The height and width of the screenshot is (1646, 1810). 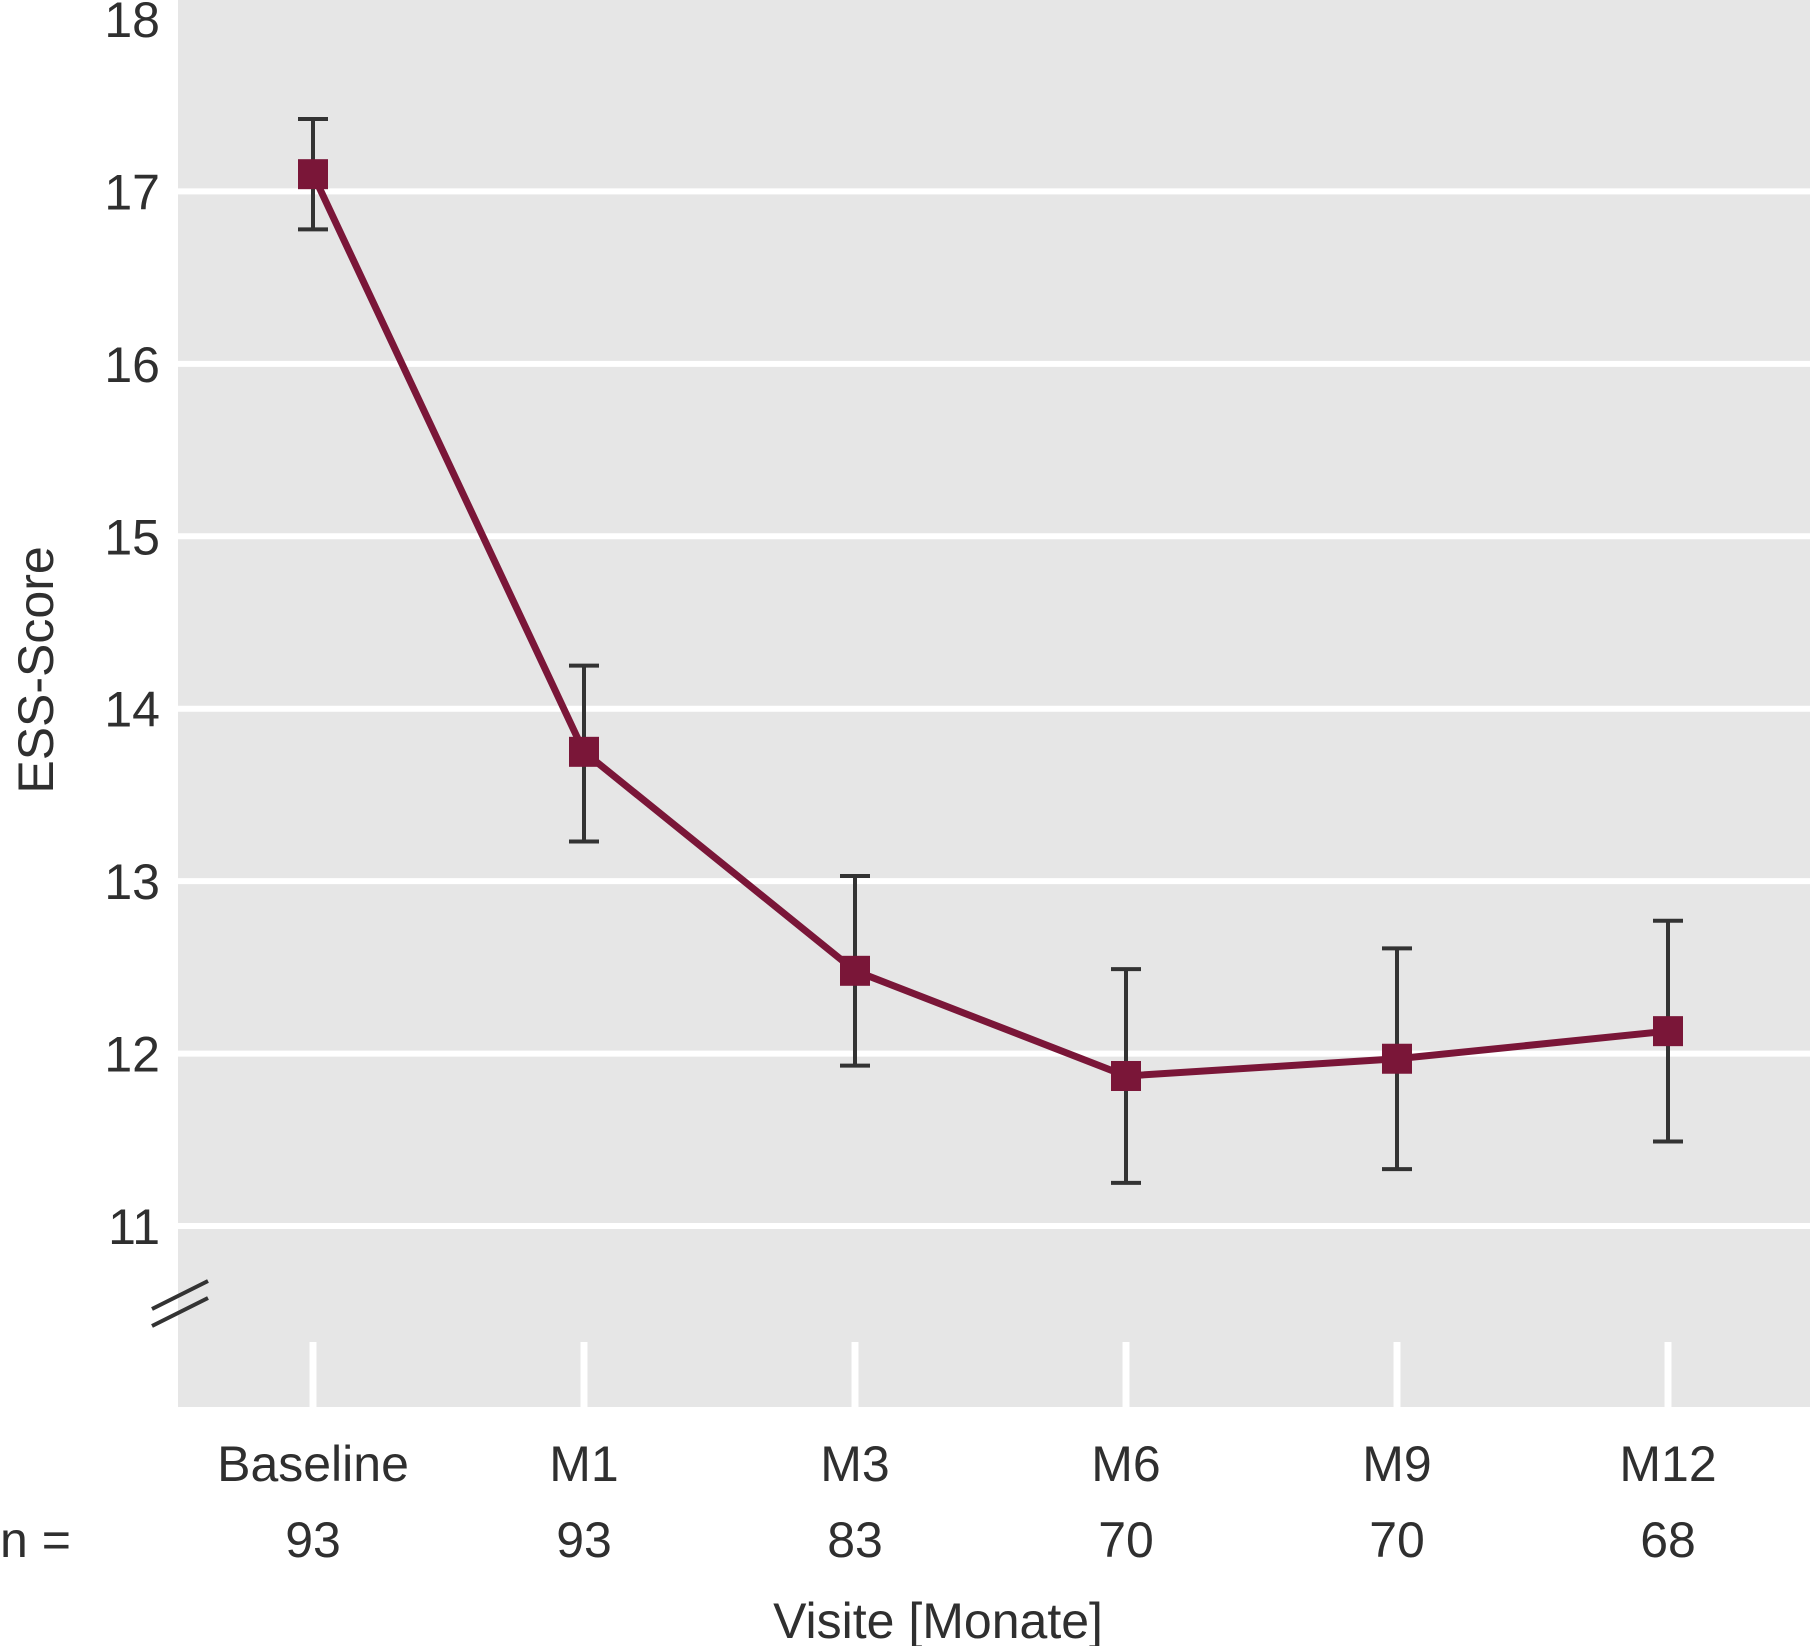 I want to click on category-label-4: M9, so click(x=1396, y=1464).